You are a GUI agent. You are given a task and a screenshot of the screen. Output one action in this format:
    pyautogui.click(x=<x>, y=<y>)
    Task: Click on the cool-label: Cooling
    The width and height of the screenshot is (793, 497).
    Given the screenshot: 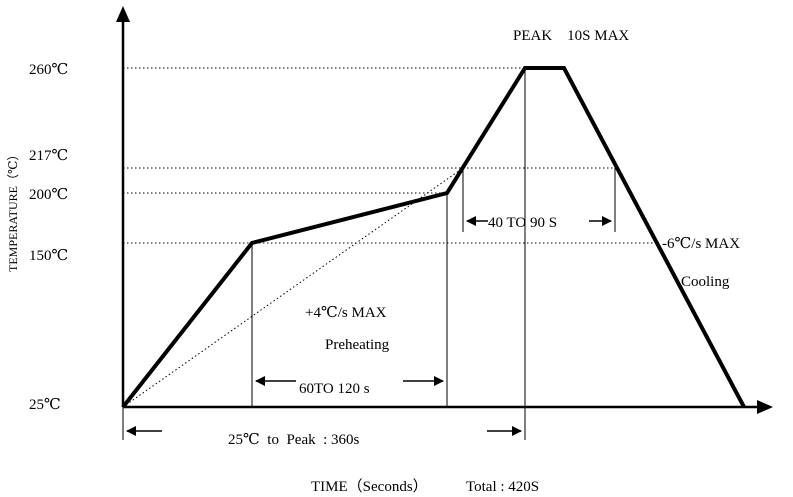 What is the action you would take?
    pyautogui.click(x=705, y=282)
    